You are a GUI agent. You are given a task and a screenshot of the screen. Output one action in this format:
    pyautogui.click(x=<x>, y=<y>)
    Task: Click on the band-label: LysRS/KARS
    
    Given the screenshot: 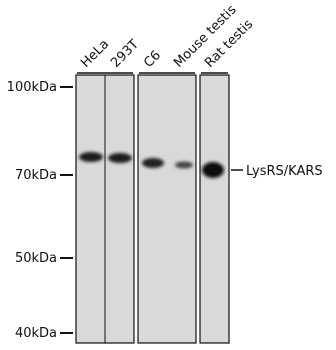 What is the action you would take?
    pyautogui.click(x=284, y=171)
    